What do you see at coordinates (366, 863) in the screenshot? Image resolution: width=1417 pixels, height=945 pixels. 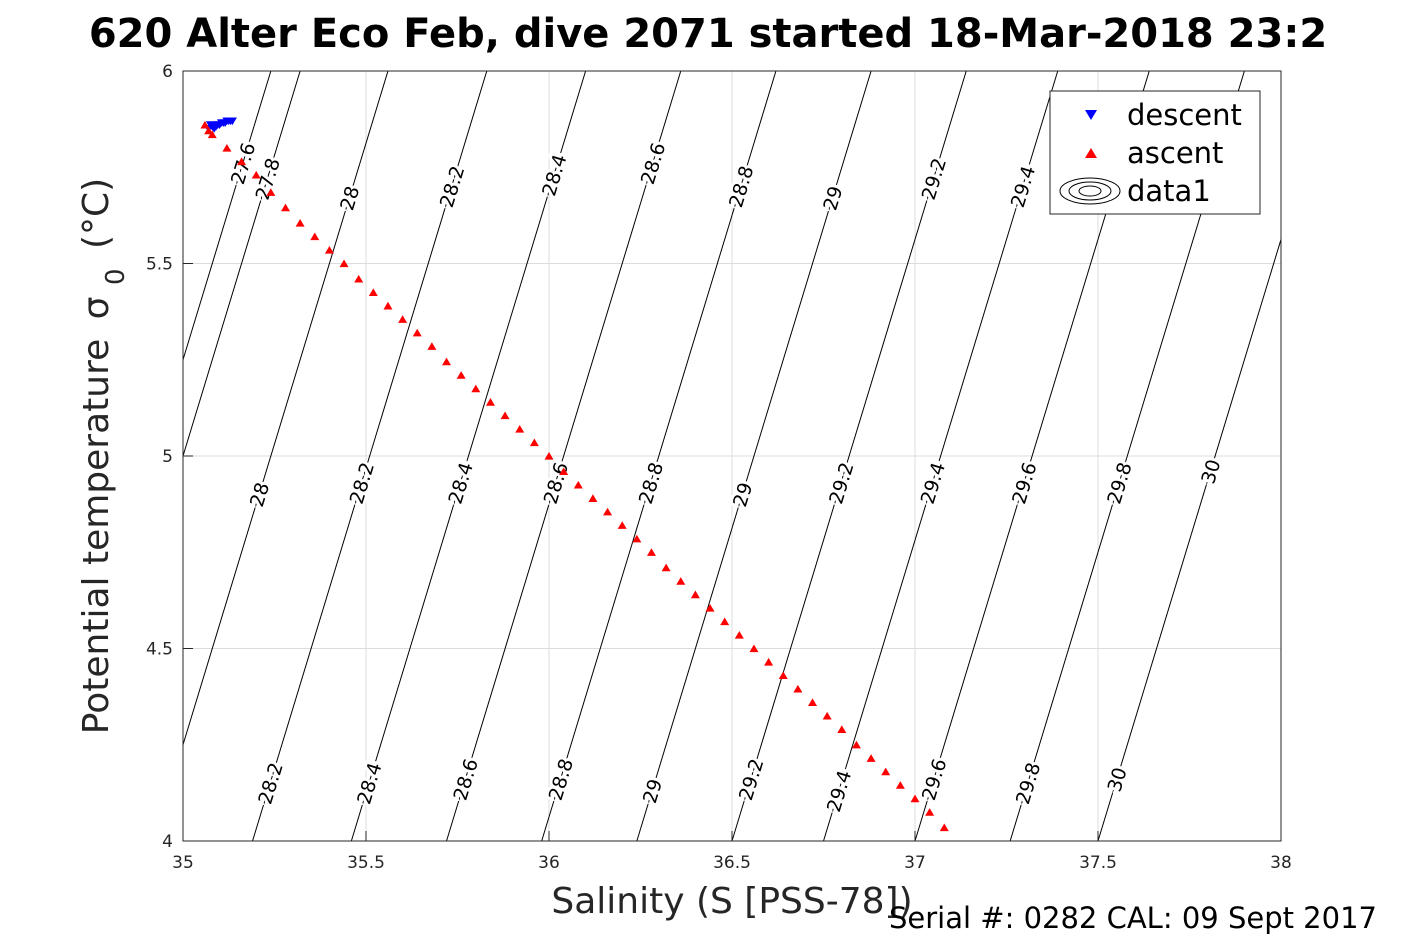 I see `x-tick-label-1: 35.5` at bounding box center [366, 863].